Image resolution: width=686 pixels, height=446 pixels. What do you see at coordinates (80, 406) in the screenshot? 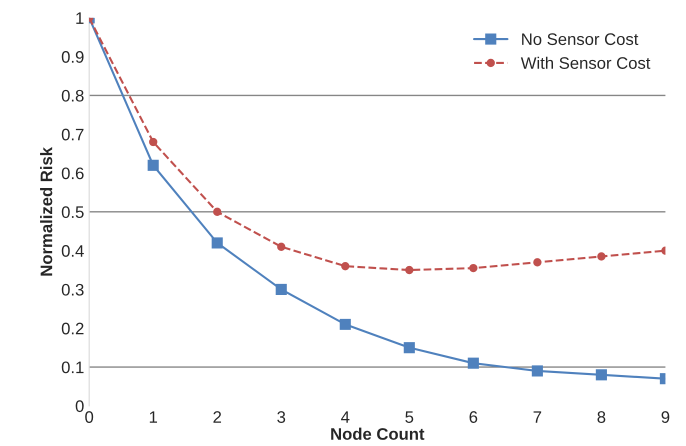
I see `y-tick-label: 0` at bounding box center [80, 406].